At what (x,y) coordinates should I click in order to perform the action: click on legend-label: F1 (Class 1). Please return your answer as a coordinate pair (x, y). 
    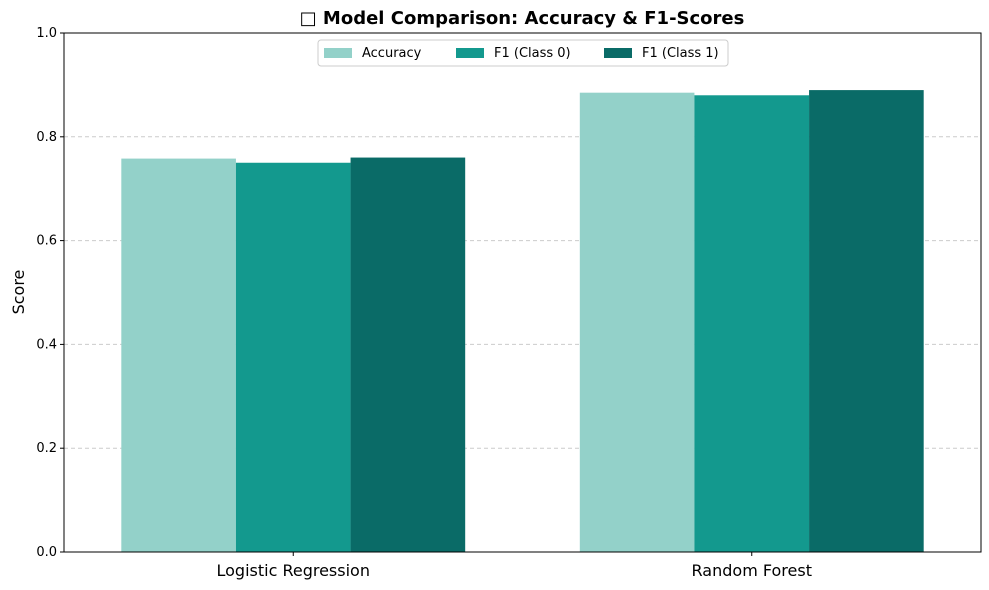
    Looking at the image, I should click on (680, 53).